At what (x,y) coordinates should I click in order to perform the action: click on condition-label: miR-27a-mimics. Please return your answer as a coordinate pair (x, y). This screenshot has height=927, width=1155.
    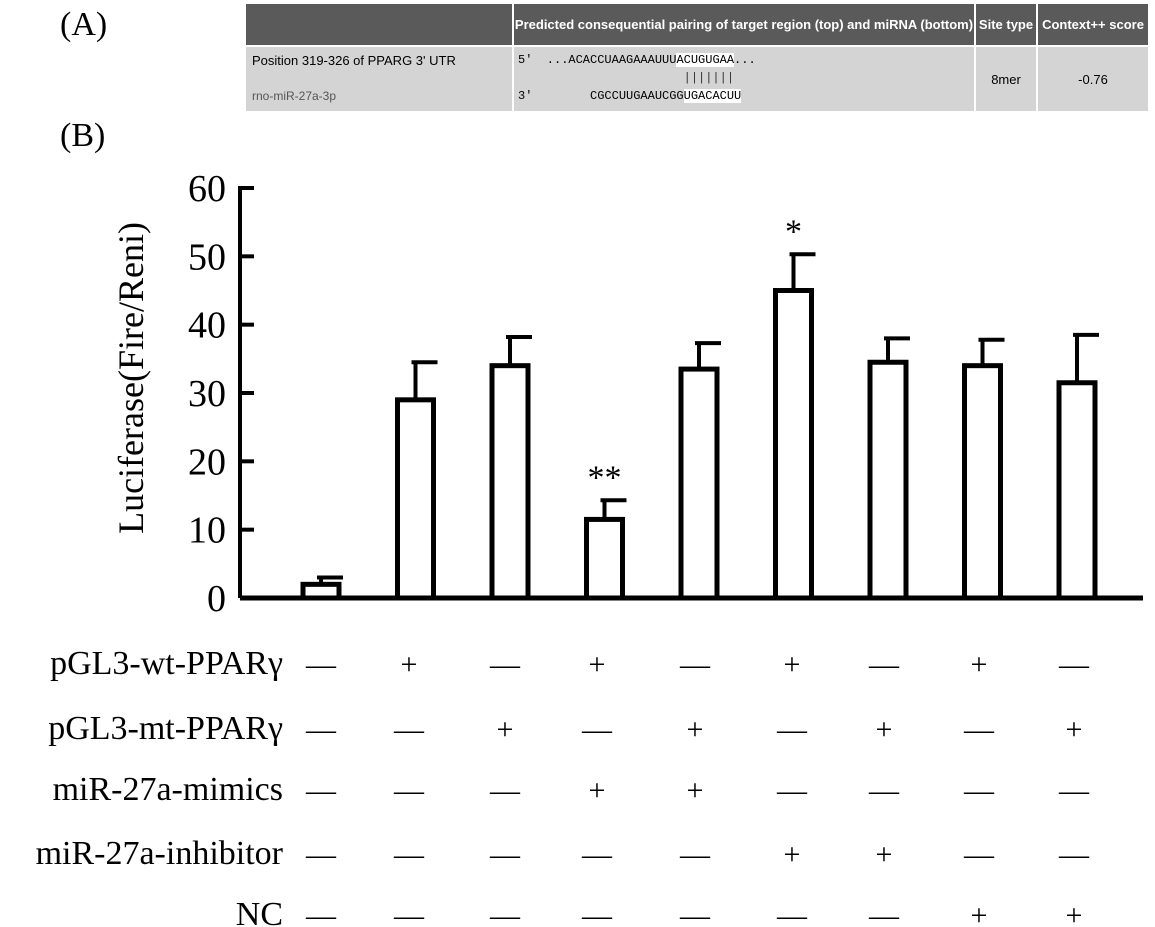
    Looking at the image, I should click on (168, 789).